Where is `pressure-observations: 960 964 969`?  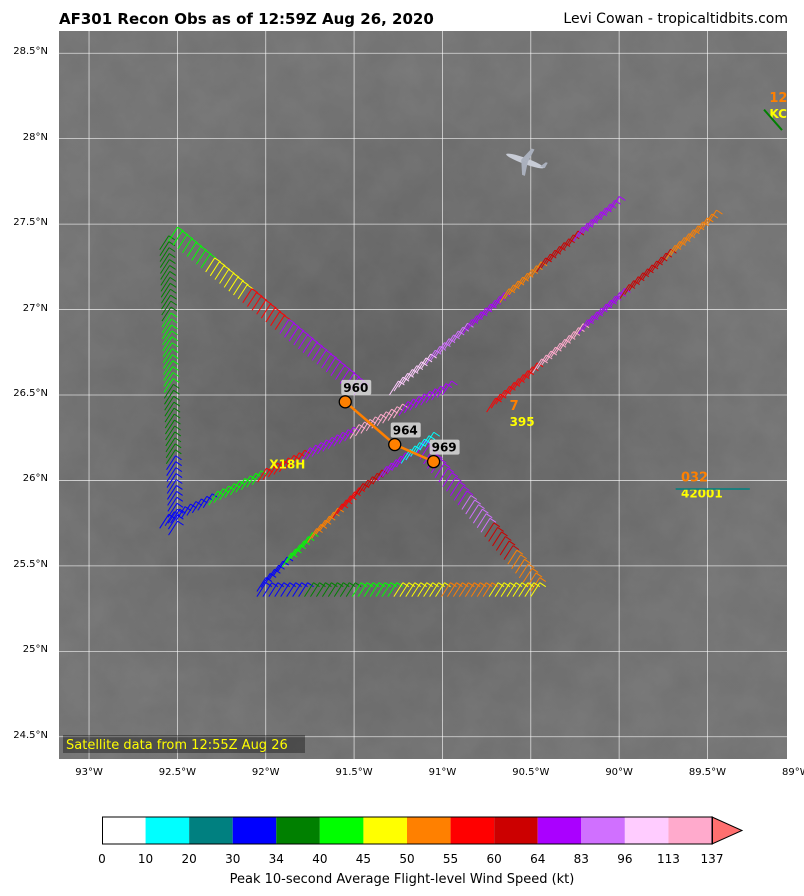 pressure-observations: 960 964 969 is located at coordinates (399, 424).